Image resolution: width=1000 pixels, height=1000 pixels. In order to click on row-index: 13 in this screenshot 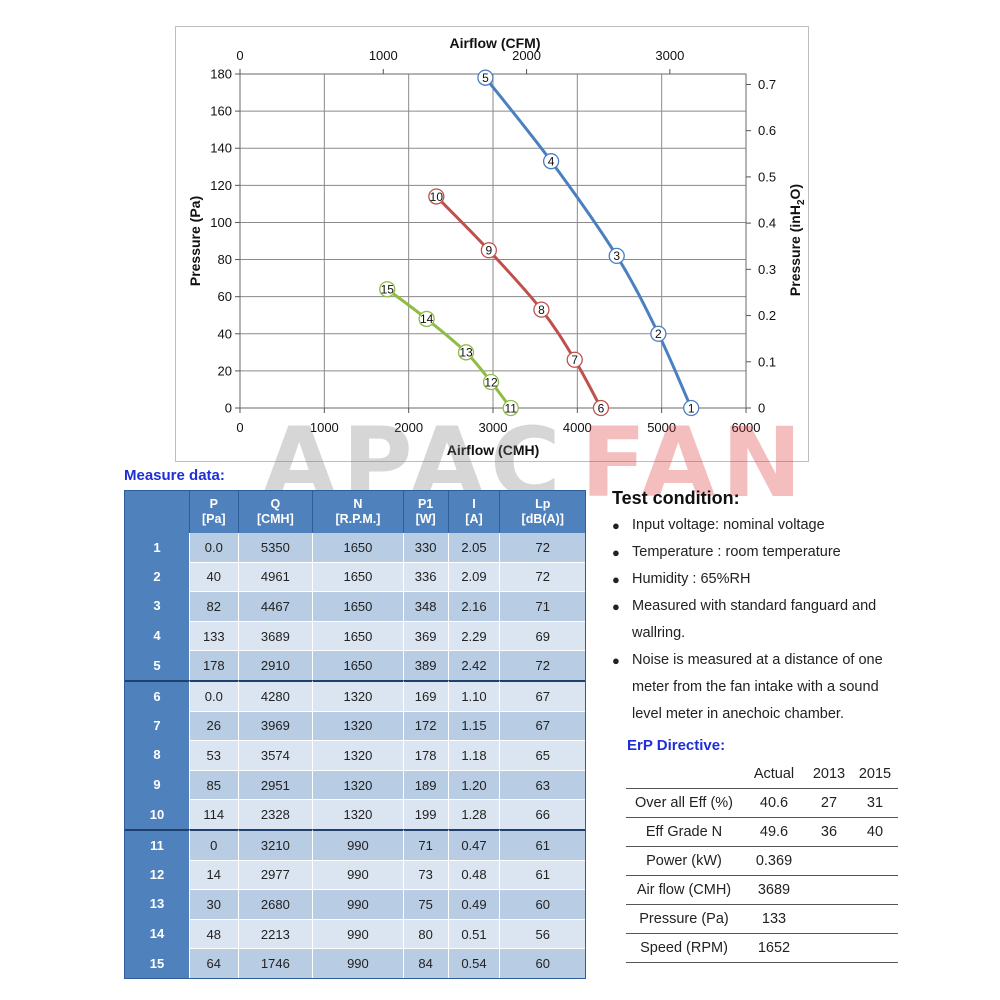, I will do `click(157, 904)`.